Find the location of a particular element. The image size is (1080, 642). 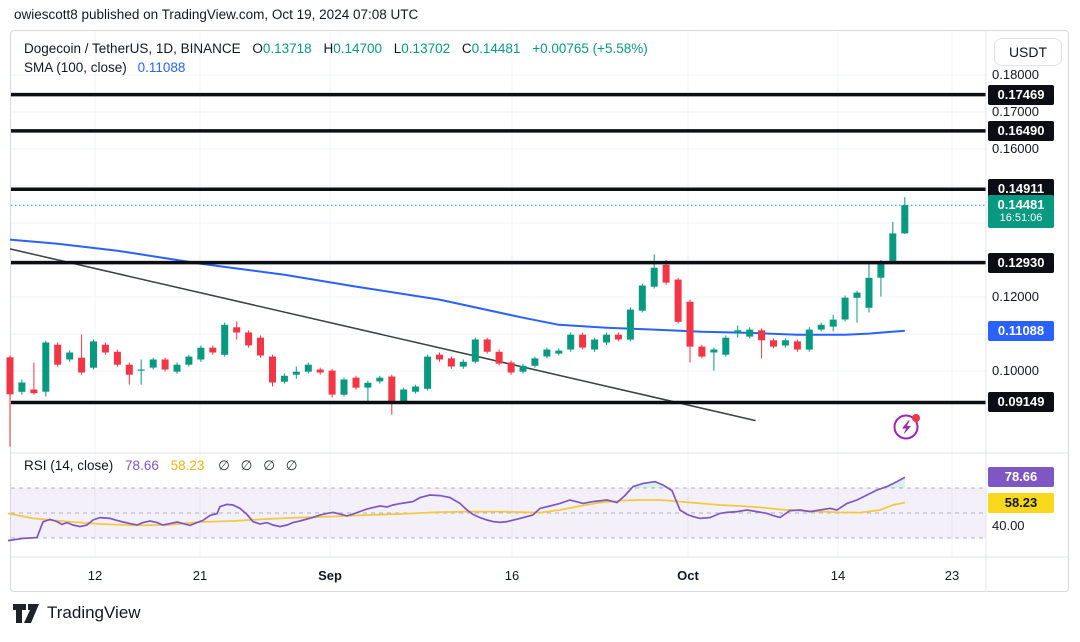

level-price-badge: 0.09149 is located at coordinates (1021, 402).